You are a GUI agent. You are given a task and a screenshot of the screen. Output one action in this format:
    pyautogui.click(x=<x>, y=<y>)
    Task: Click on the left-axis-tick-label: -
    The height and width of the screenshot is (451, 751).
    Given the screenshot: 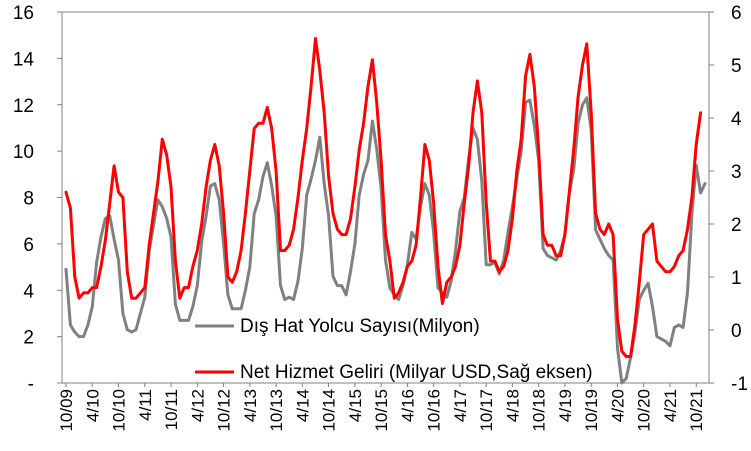 What is the action you would take?
    pyautogui.click(x=31, y=384)
    